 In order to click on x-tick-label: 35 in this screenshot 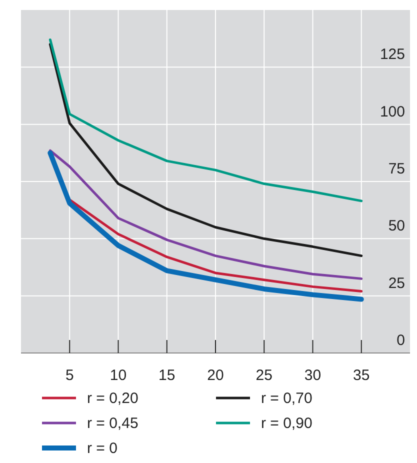, I will do `click(361, 375)`.